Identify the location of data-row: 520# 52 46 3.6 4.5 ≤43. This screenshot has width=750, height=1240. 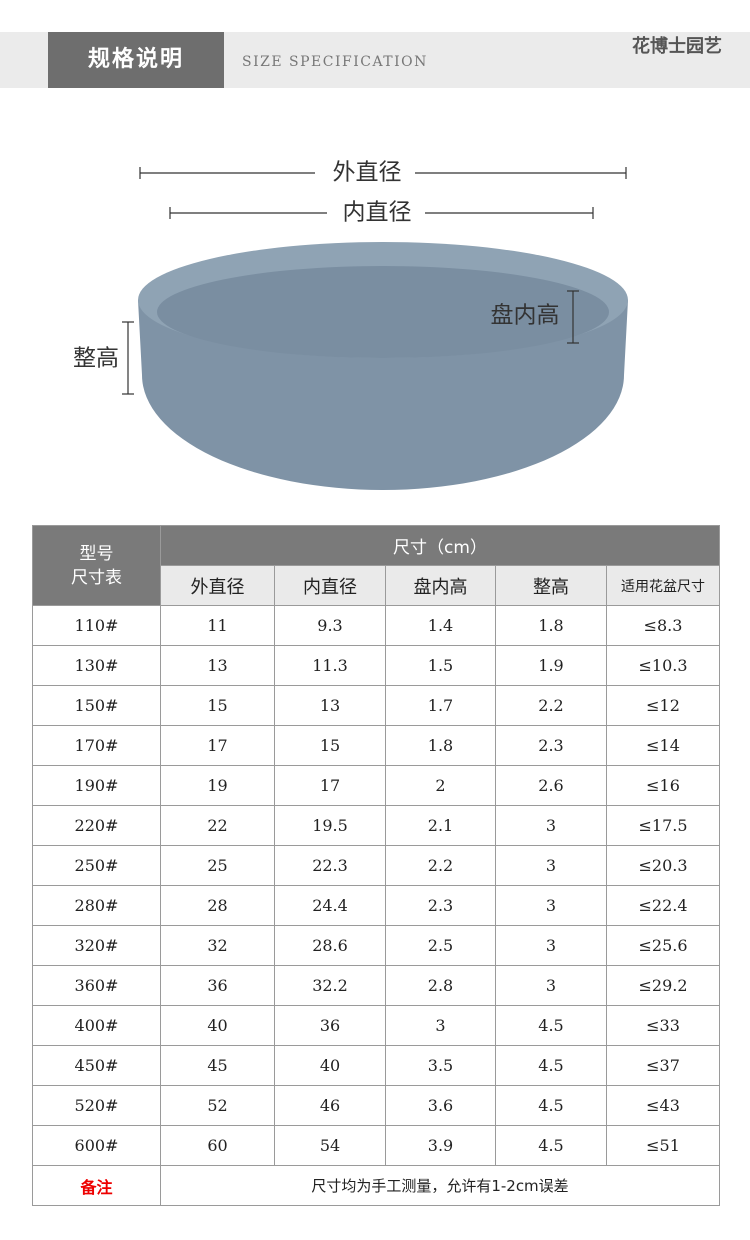
(376, 1105).